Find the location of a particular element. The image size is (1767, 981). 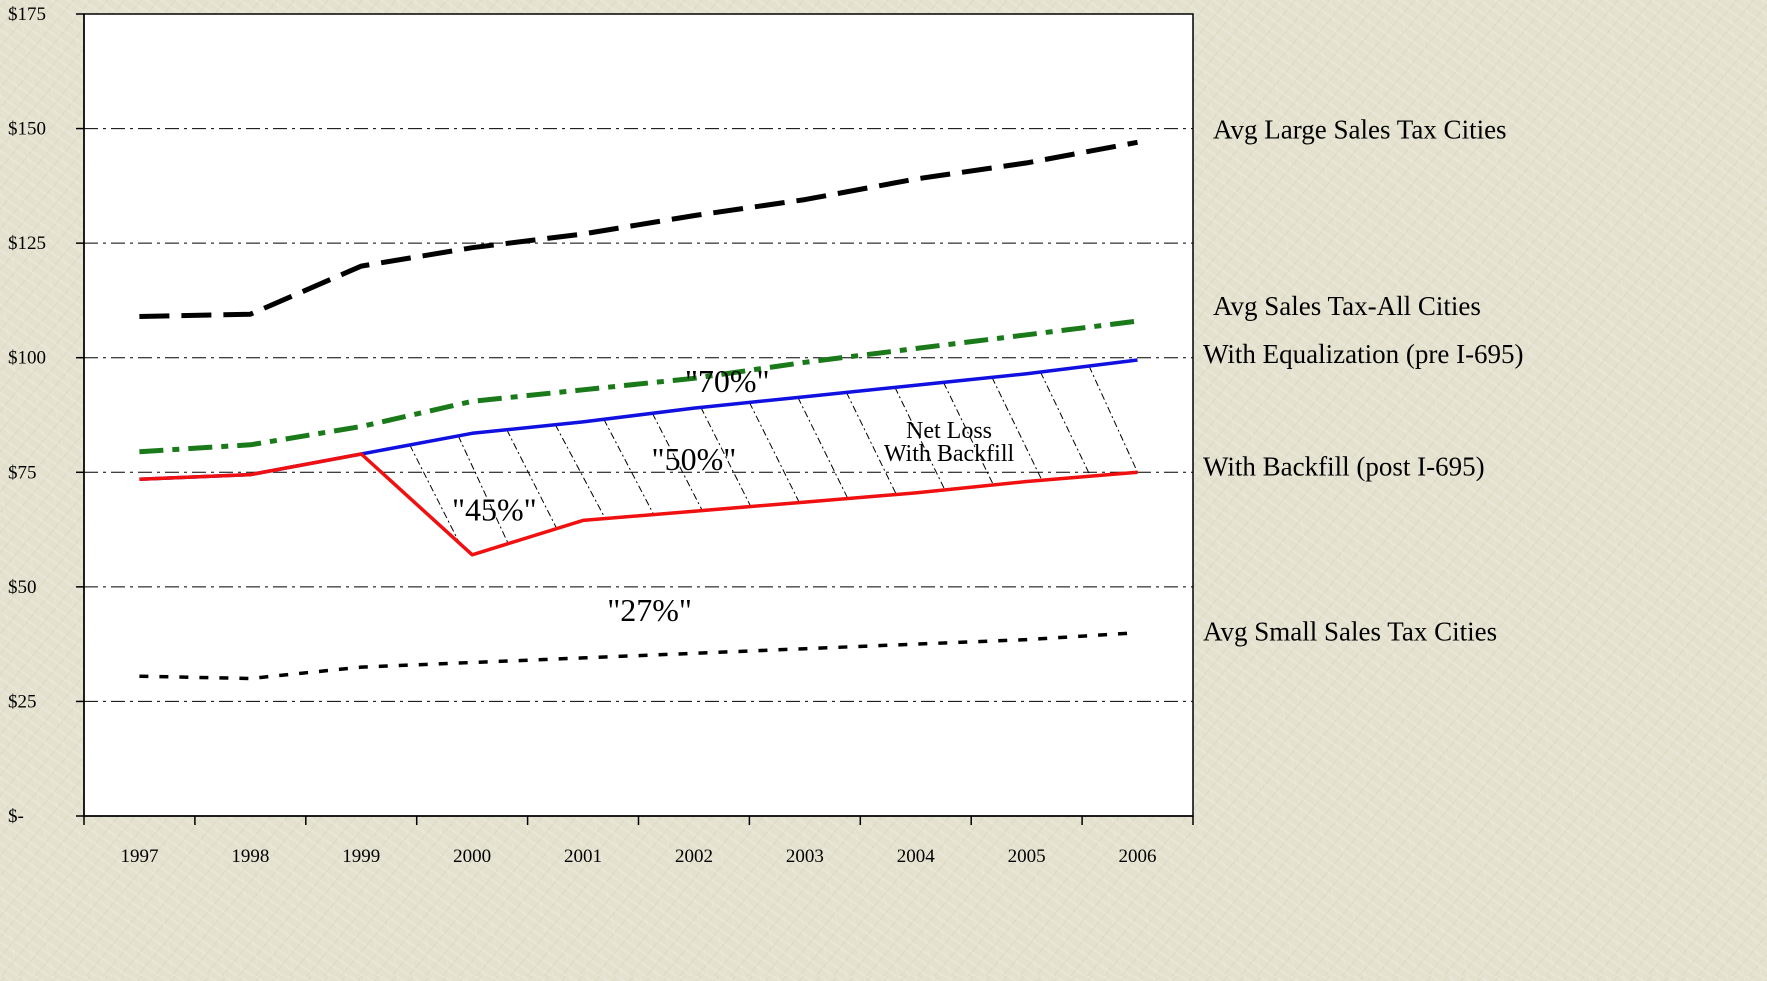

series-label-avg-small-sales-tax-cities: Avg Small Sales Tax Cities is located at coordinates (1350, 631).